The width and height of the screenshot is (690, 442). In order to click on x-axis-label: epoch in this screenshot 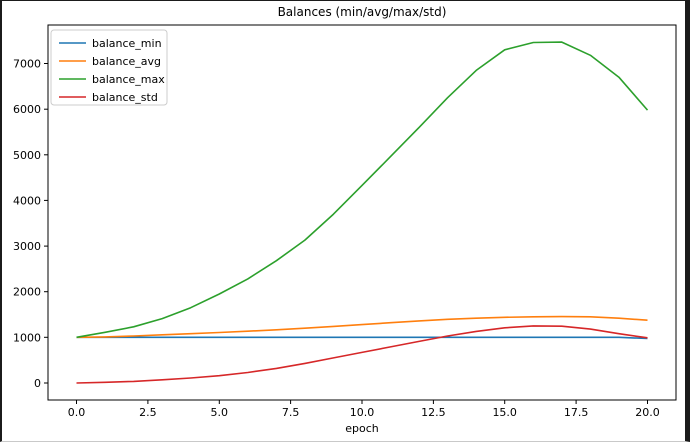, I will do `click(362, 428)`.